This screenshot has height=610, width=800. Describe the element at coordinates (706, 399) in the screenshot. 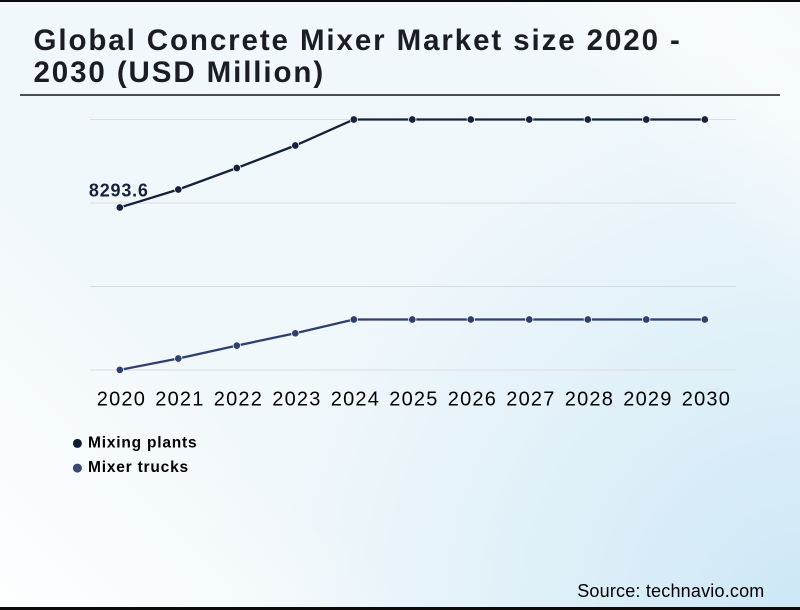

I see `svg-text: 2030` at that location.